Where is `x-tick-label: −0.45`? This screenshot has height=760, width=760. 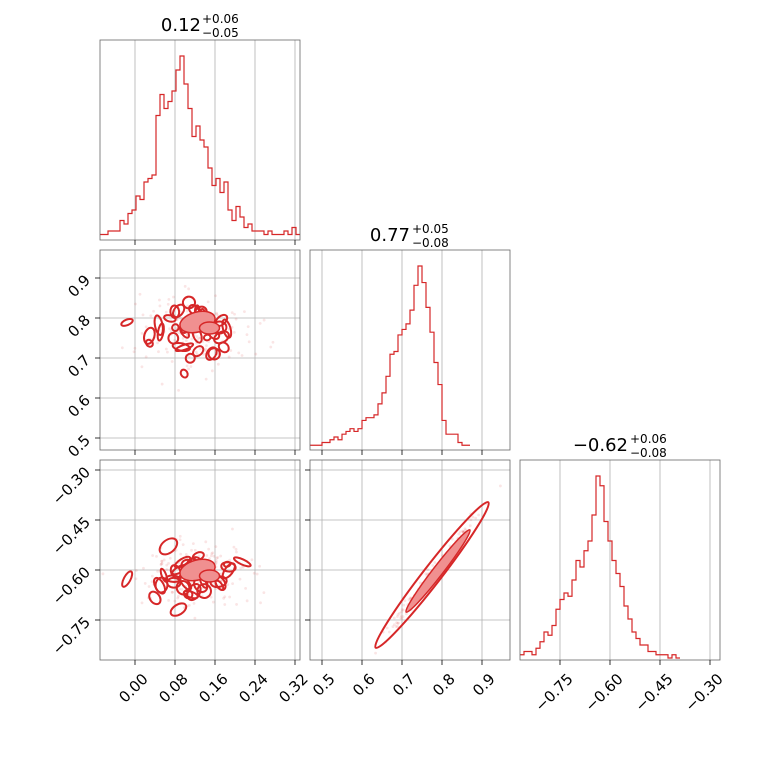
x-tick-label: −0.45 is located at coordinates (654, 692).